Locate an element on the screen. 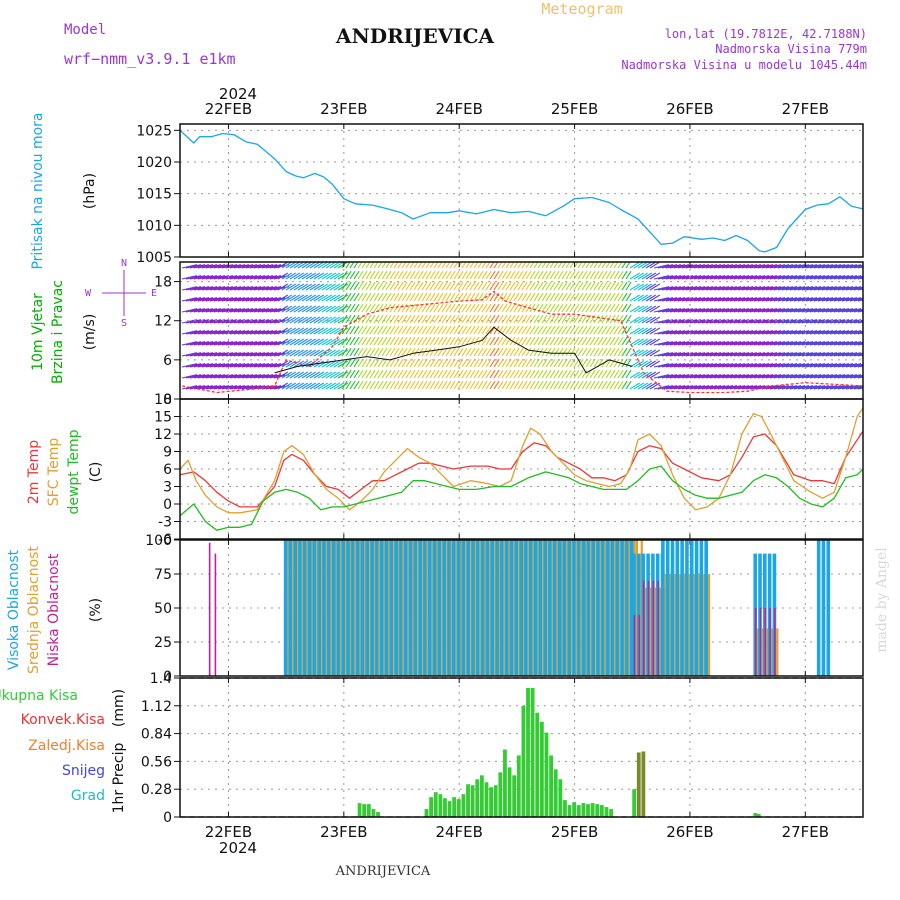  model-label: Model is located at coordinates (85, 30).